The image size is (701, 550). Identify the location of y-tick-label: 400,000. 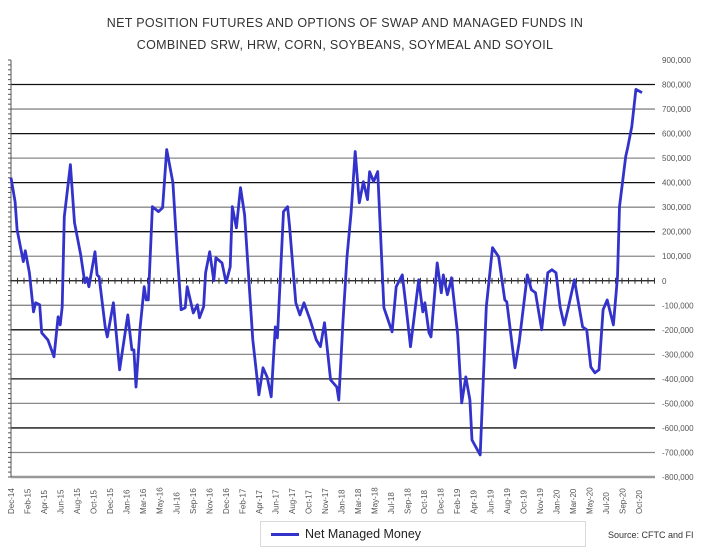
(676, 183).